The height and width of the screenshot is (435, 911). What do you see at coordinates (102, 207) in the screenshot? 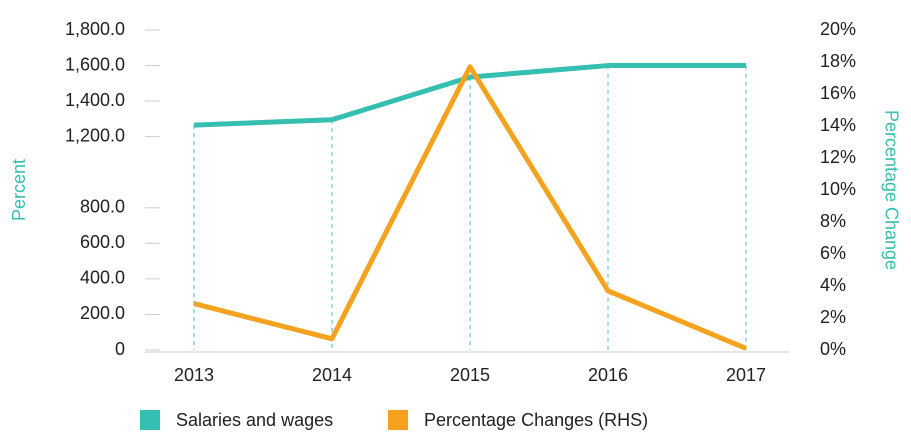
I see `y-tick-label: 800.0` at bounding box center [102, 207].